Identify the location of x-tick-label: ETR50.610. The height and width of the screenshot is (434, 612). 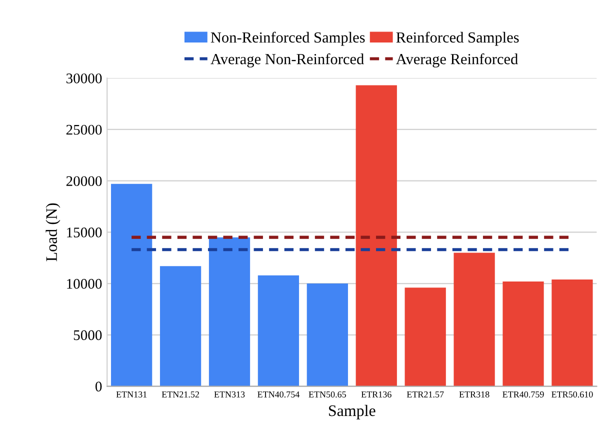
(572, 394).